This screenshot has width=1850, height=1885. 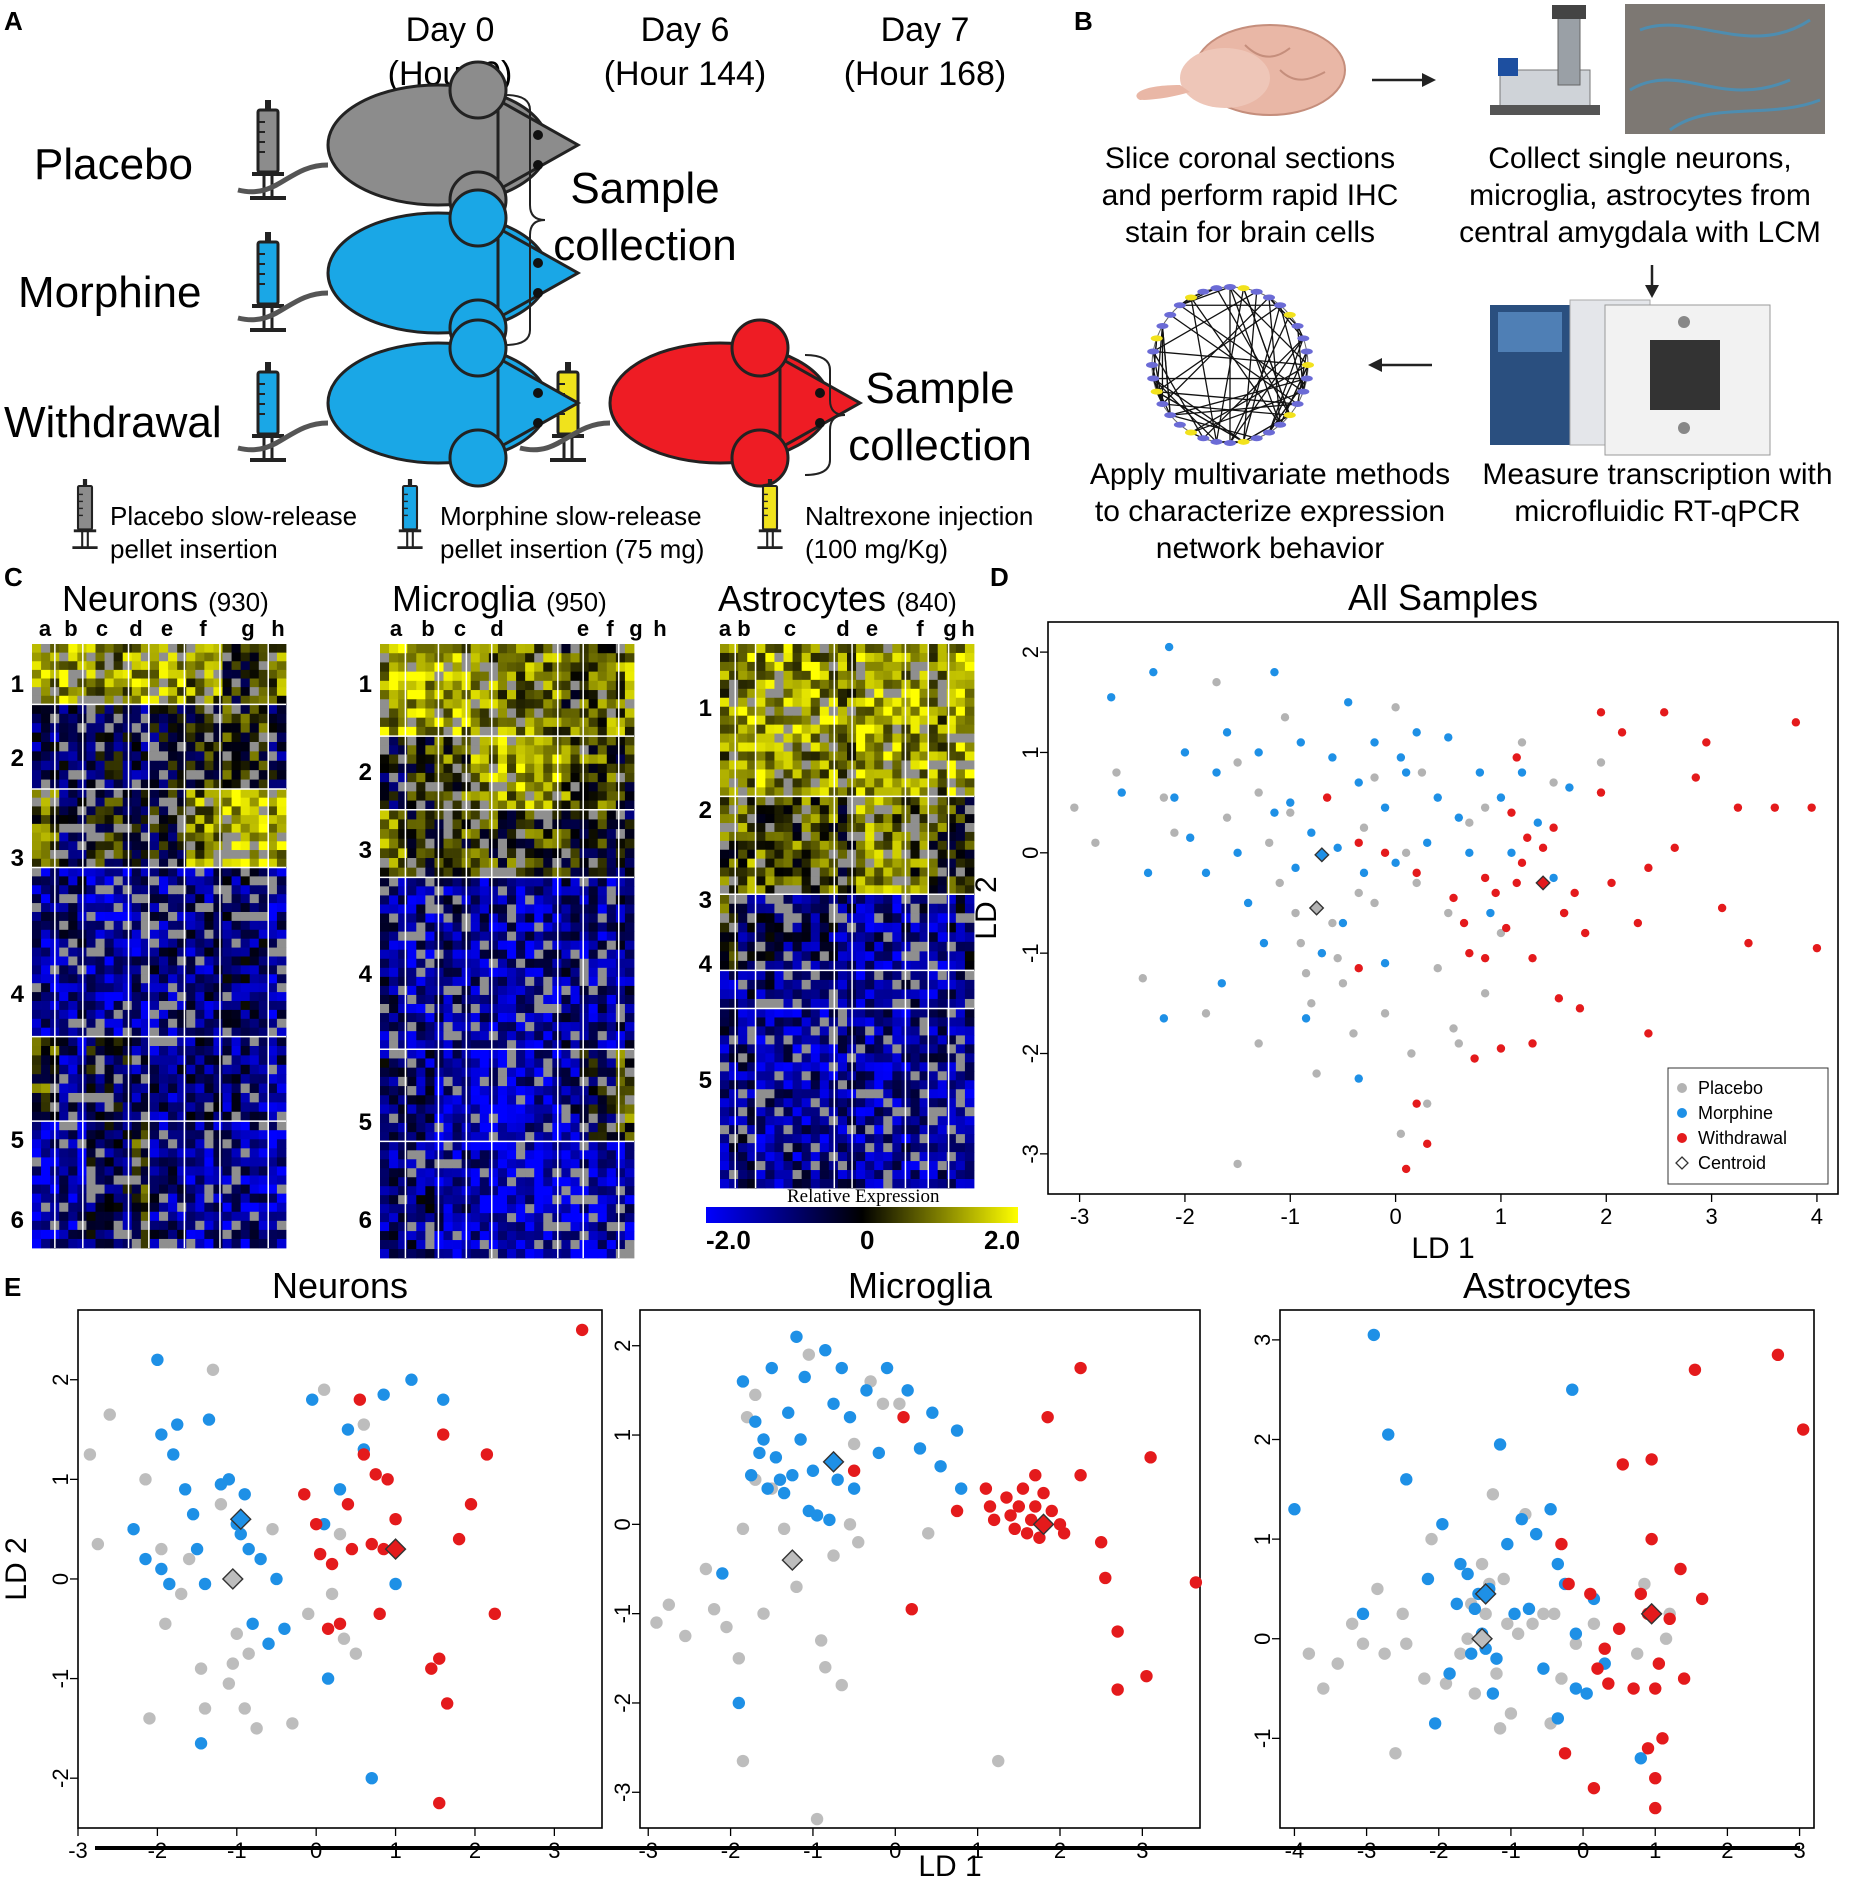 What do you see at coordinates (301, 1564) in the screenshot?
I see `scatter-neurons: Neurons -3 -2 -1 0 1 2 3 -2 -1 0 1 2 LD 2` at bounding box center [301, 1564].